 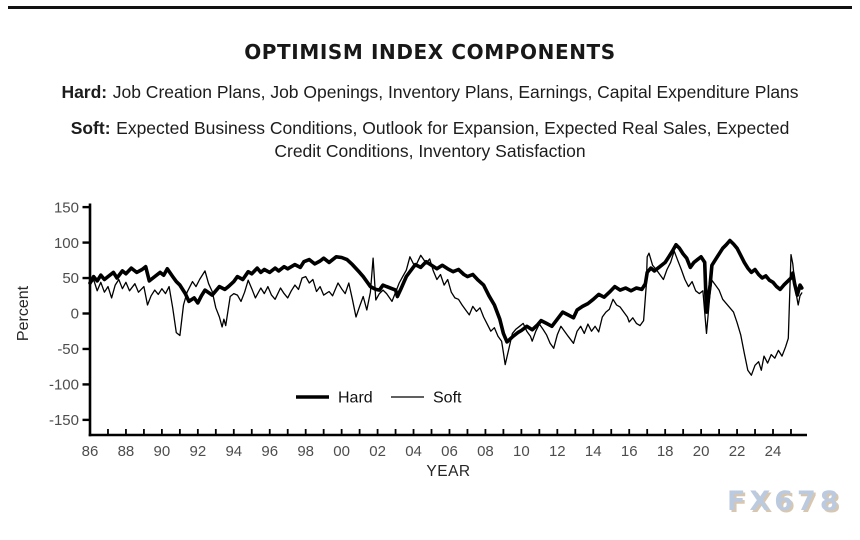 I want to click on y-tick-label: 0, so click(x=75, y=314).